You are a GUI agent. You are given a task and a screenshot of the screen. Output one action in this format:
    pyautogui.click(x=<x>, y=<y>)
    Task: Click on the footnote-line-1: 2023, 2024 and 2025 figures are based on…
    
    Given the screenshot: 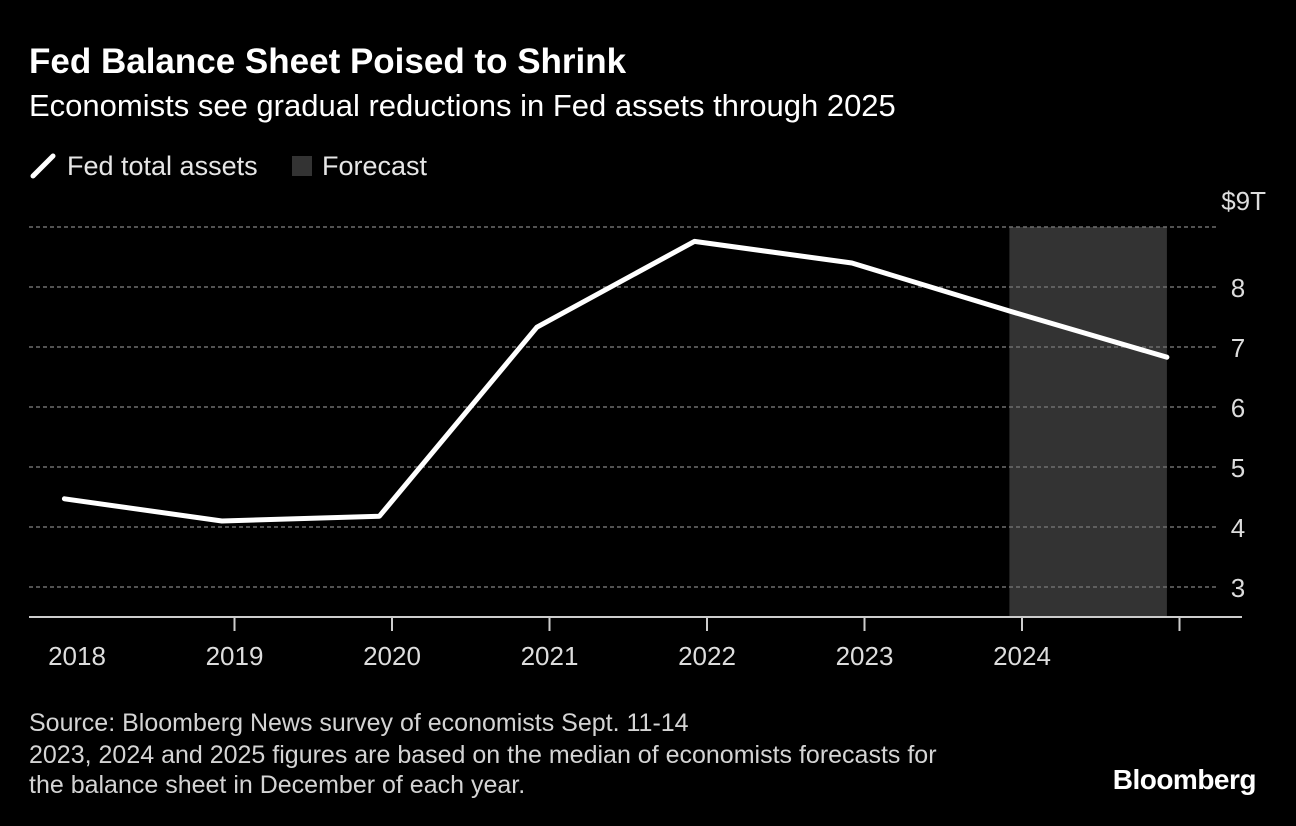 What is the action you would take?
    pyautogui.click(x=483, y=755)
    